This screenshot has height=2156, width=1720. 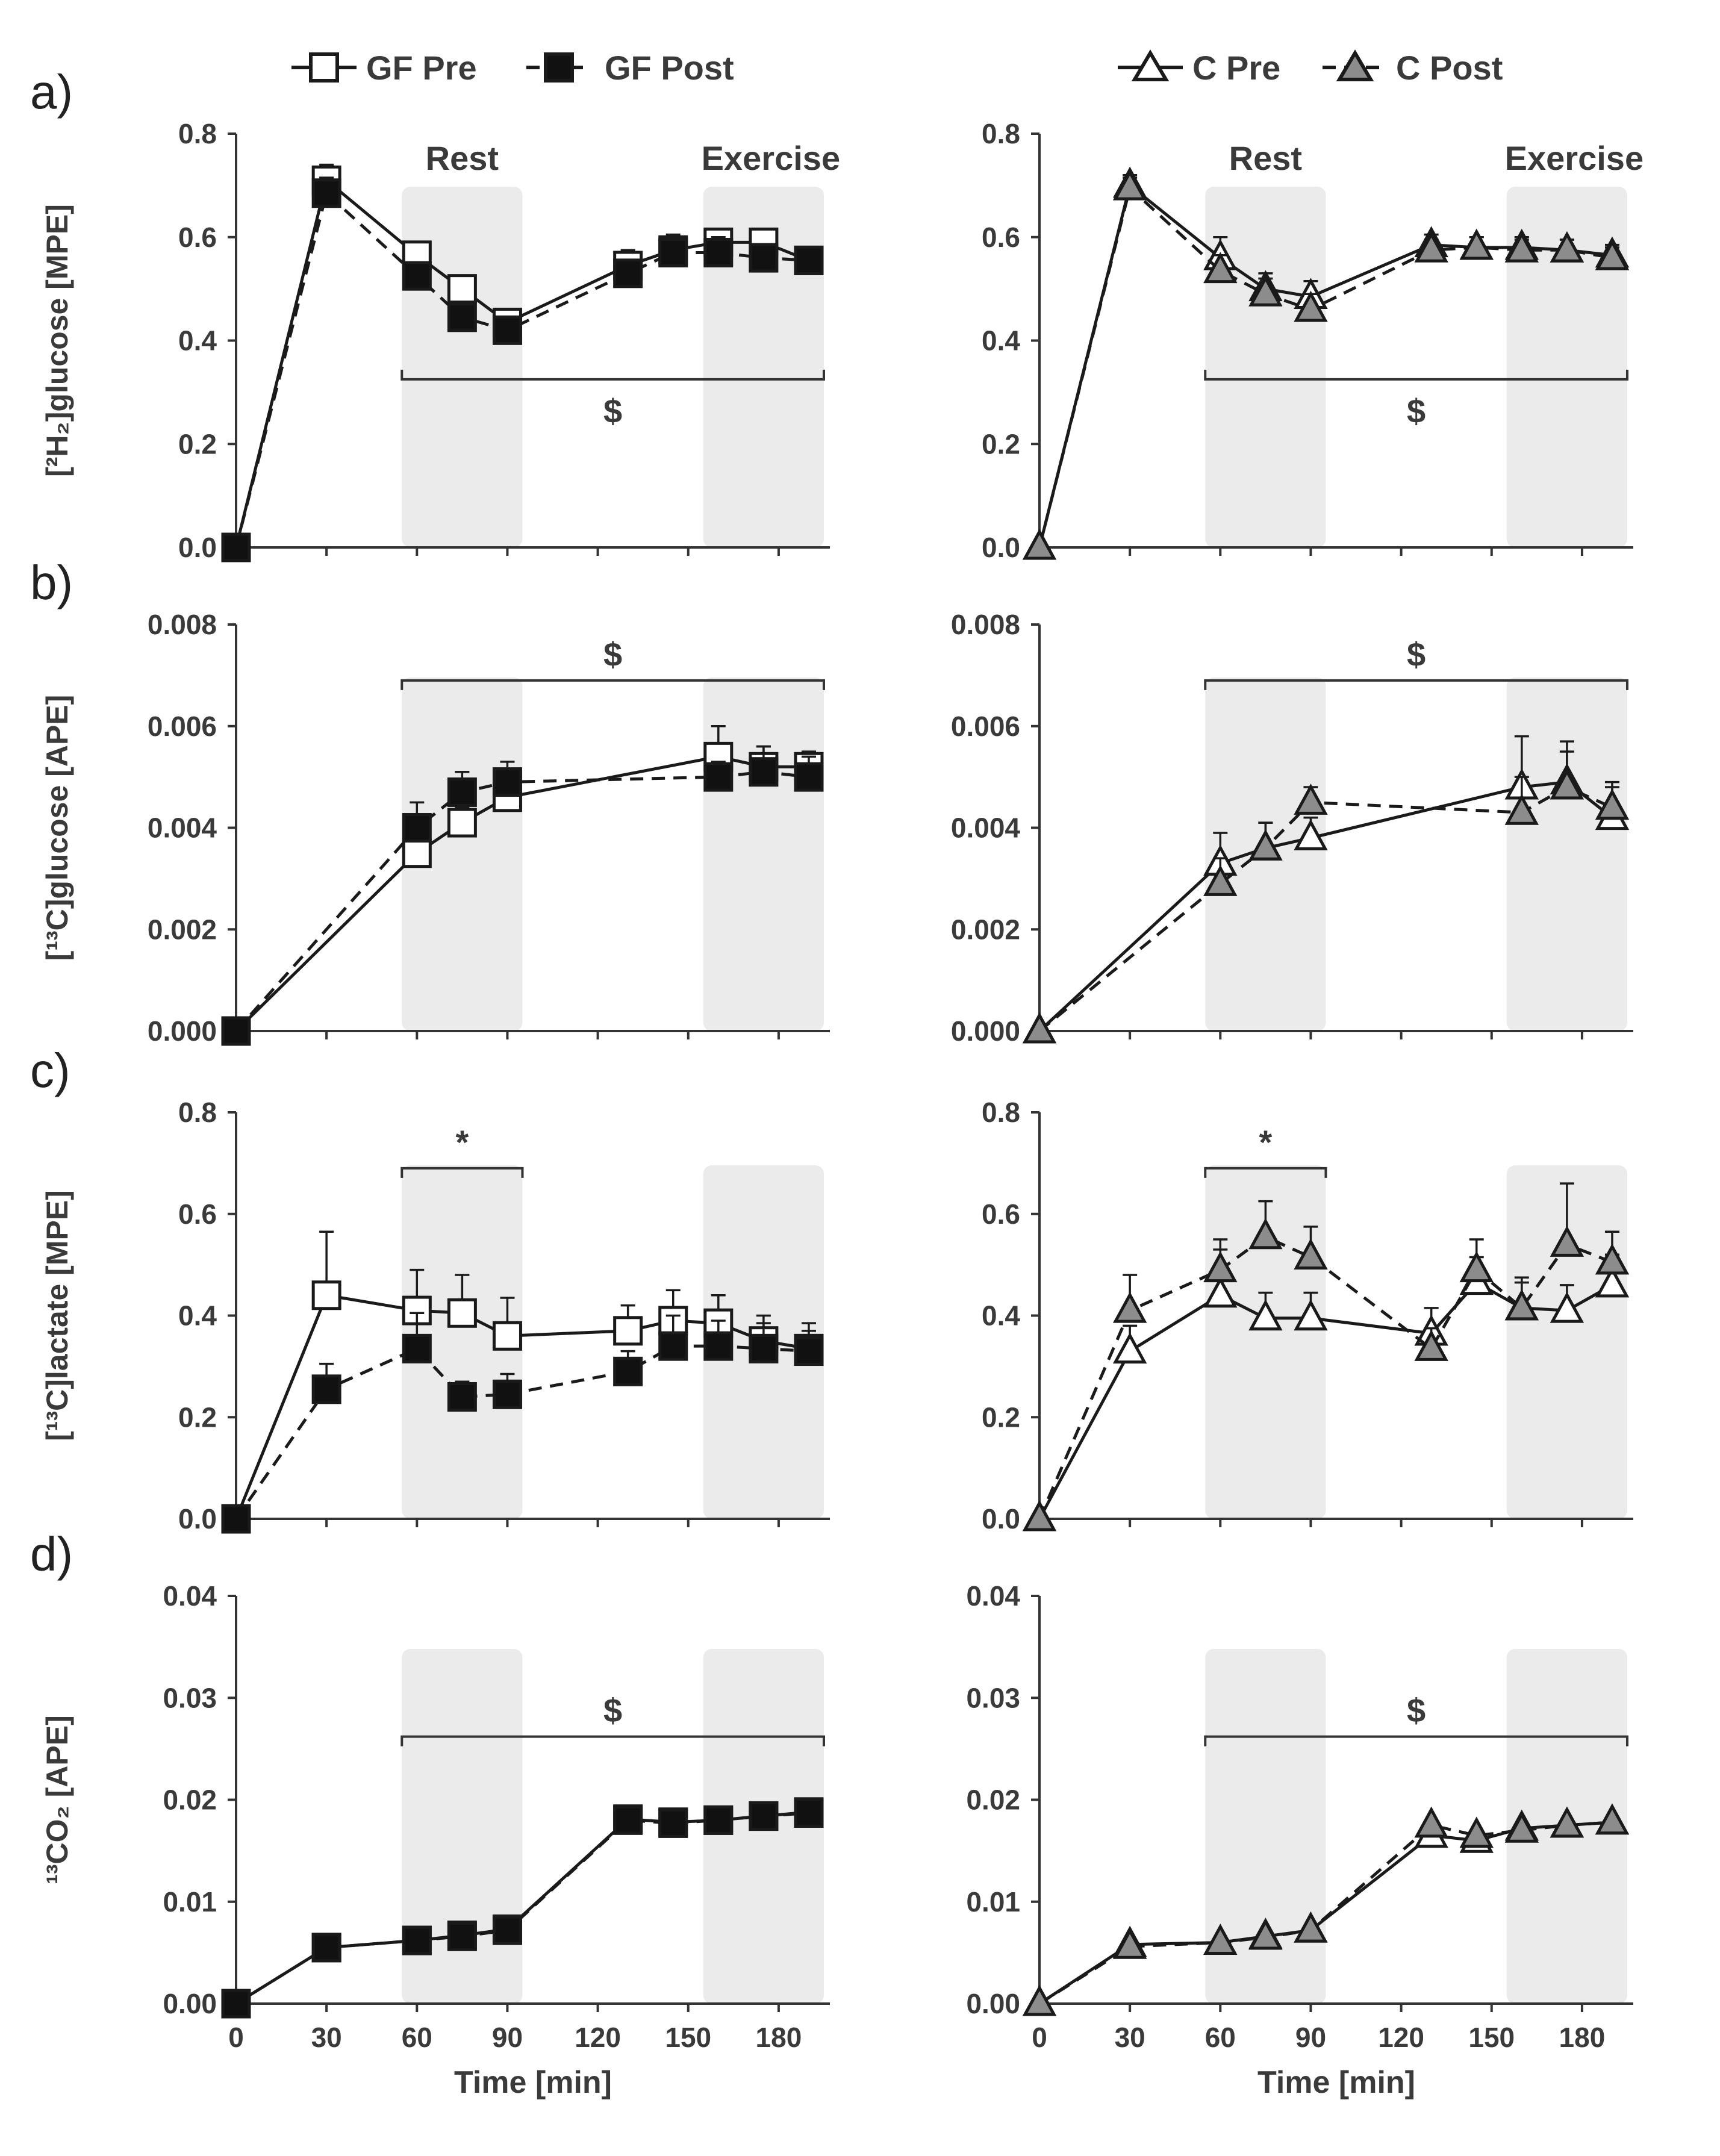 What do you see at coordinates (1582, 2037) in the screenshot?
I see `x-tick-label: 180` at bounding box center [1582, 2037].